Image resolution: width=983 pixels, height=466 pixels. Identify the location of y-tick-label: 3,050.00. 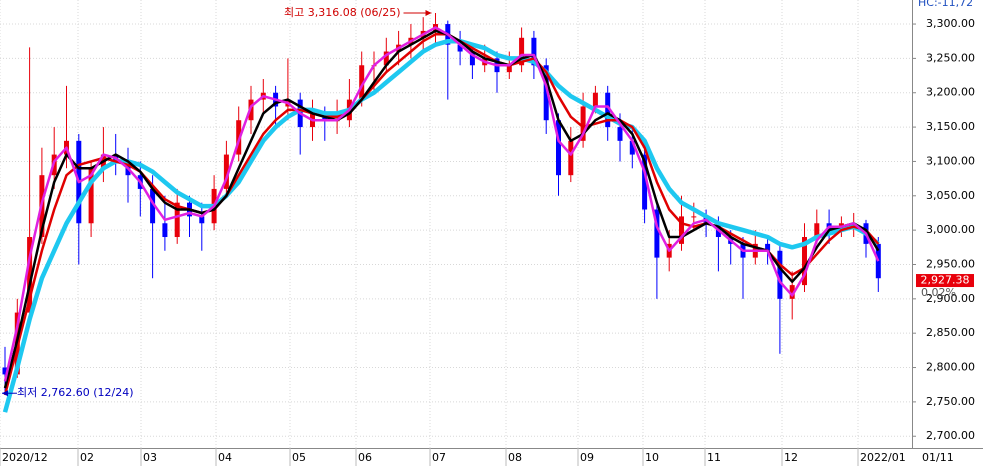
(950, 195).